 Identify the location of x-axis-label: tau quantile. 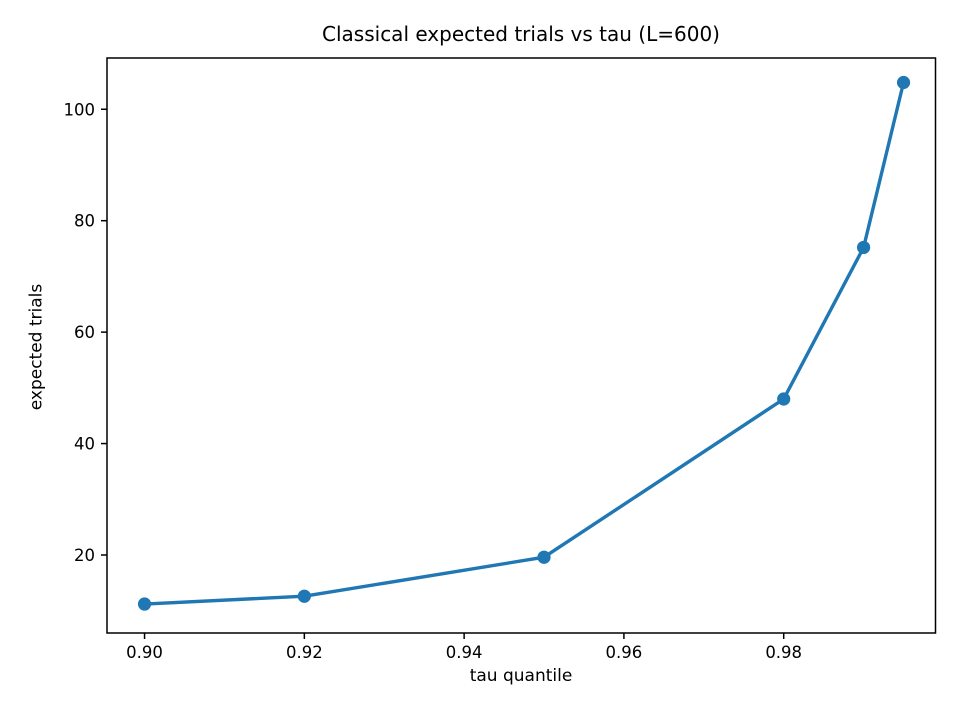
(521, 676).